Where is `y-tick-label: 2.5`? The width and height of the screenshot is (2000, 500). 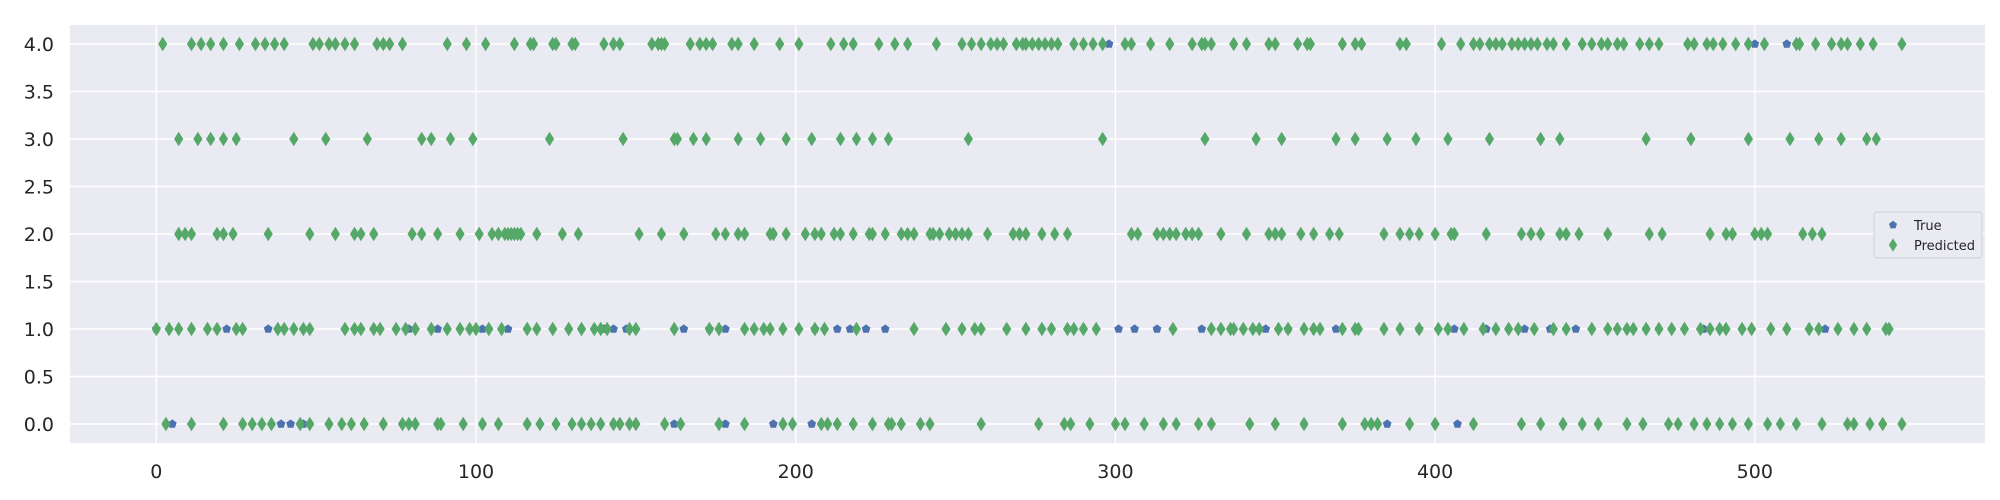 y-tick-label: 2.5 is located at coordinates (39, 188).